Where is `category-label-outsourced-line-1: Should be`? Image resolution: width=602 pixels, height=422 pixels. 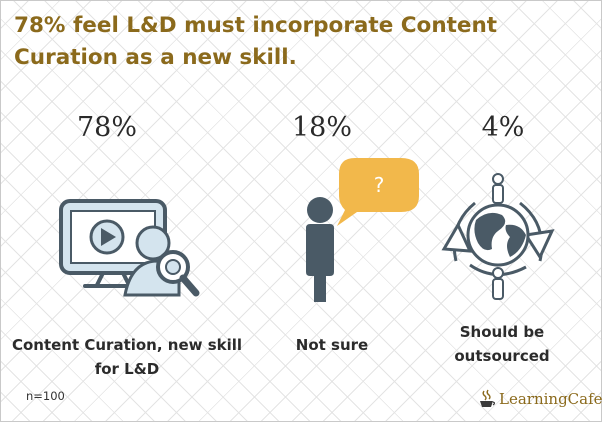
category-label-outsourced-line-1: Should be is located at coordinates (502, 332).